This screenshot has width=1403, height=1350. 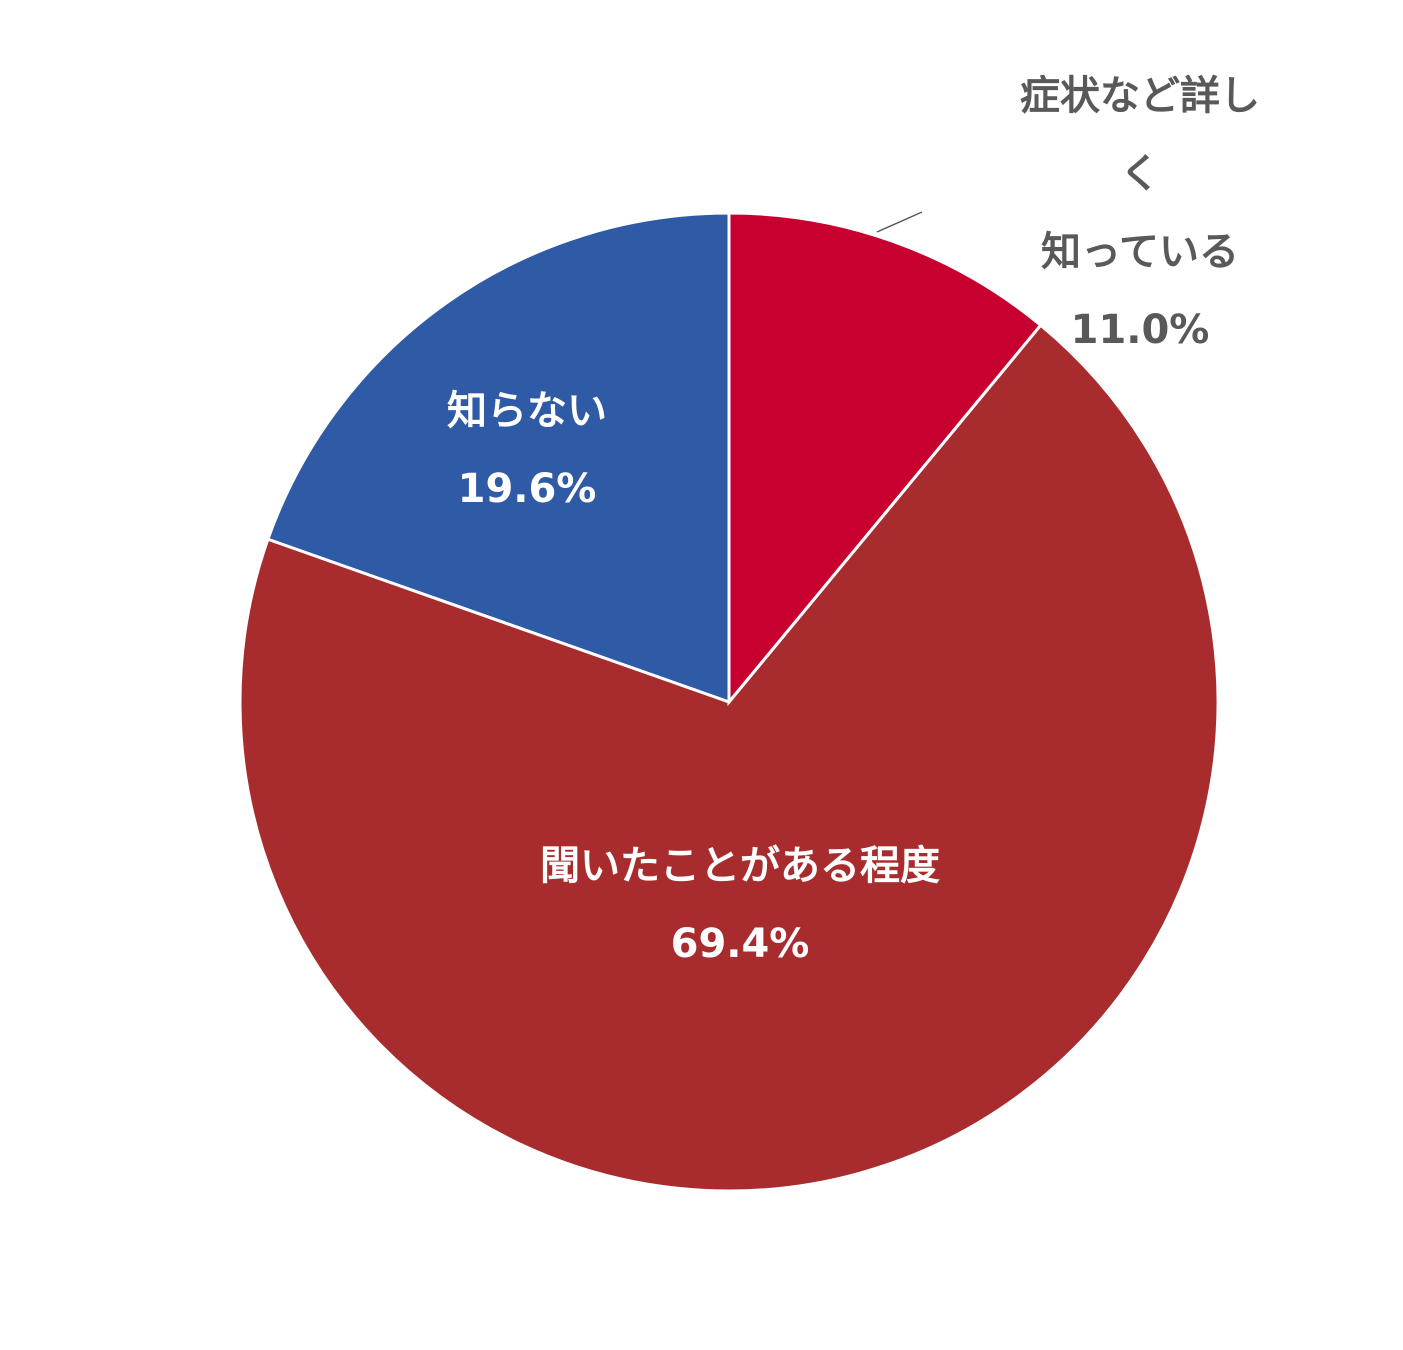 I want to click on value-label: 19.6%, so click(x=527, y=489).